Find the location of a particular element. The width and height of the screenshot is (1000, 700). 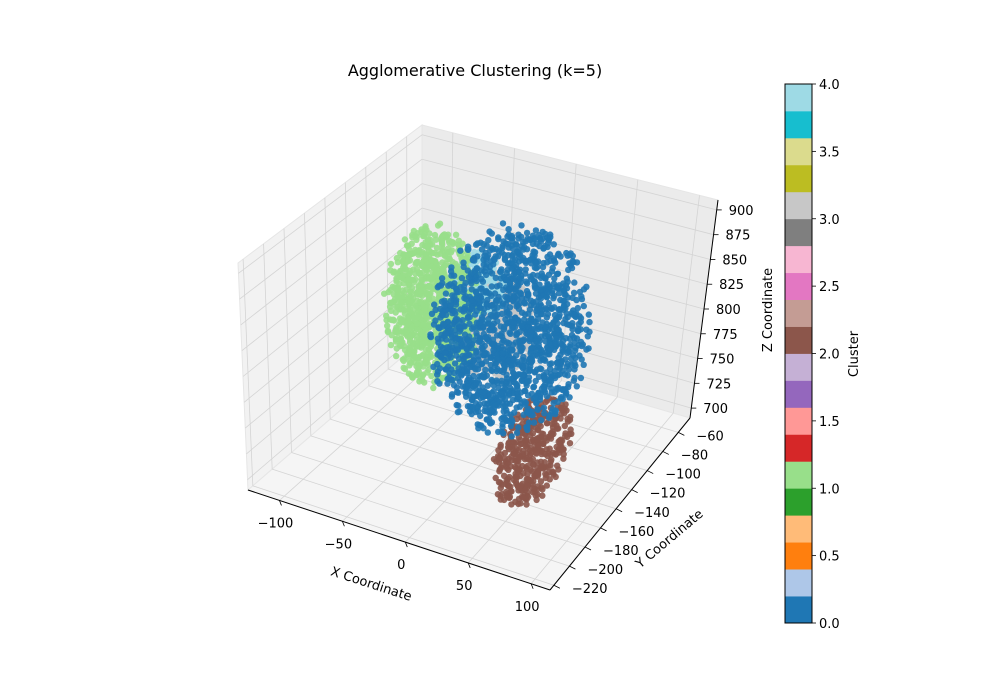

colorbar: 0.0 0.5 1.0 1.5 2.0 2.5 3.0 3.5 4.0 Cluster is located at coordinates (823, 355).